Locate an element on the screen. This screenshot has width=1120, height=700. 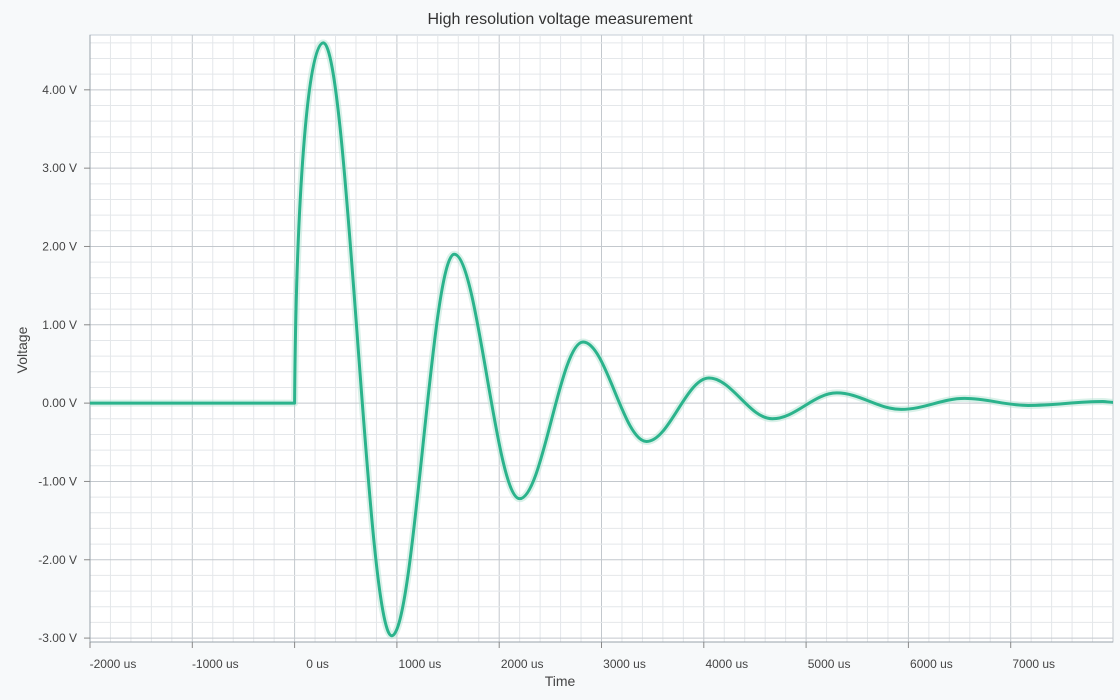
y-tick-label: 0.00 V is located at coordinates (59, 403).